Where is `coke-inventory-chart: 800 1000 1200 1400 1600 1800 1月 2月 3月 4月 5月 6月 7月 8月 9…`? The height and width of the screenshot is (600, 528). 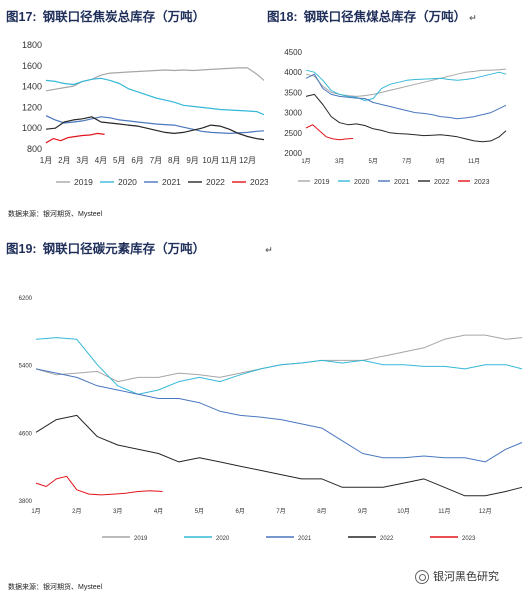
coke-inventory-chart: 800 1000 1200 1400 1600 1800 1月 2月 3月 4月 5月 6月 7月 8月 9… is located at coordinates (145, 113).